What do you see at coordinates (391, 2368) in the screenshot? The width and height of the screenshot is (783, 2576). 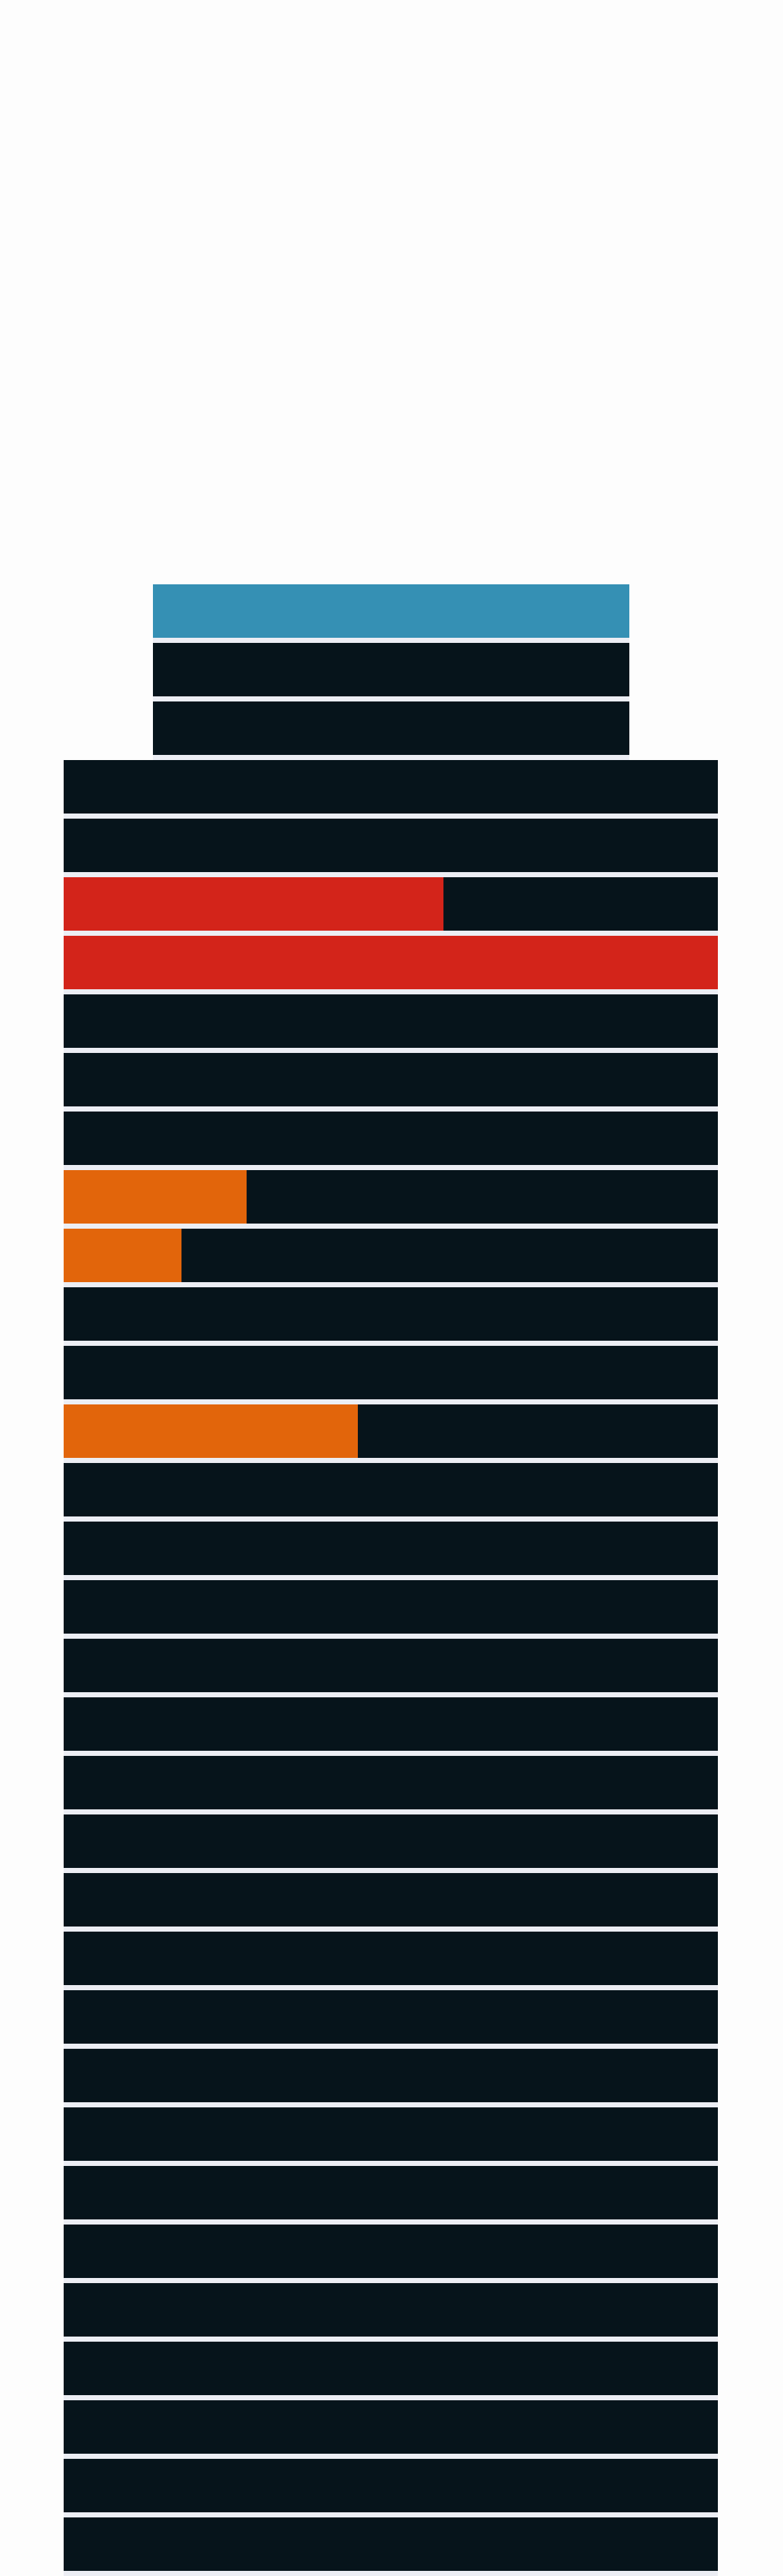 I see `floor-l28` at bounding box center [391, 2368].